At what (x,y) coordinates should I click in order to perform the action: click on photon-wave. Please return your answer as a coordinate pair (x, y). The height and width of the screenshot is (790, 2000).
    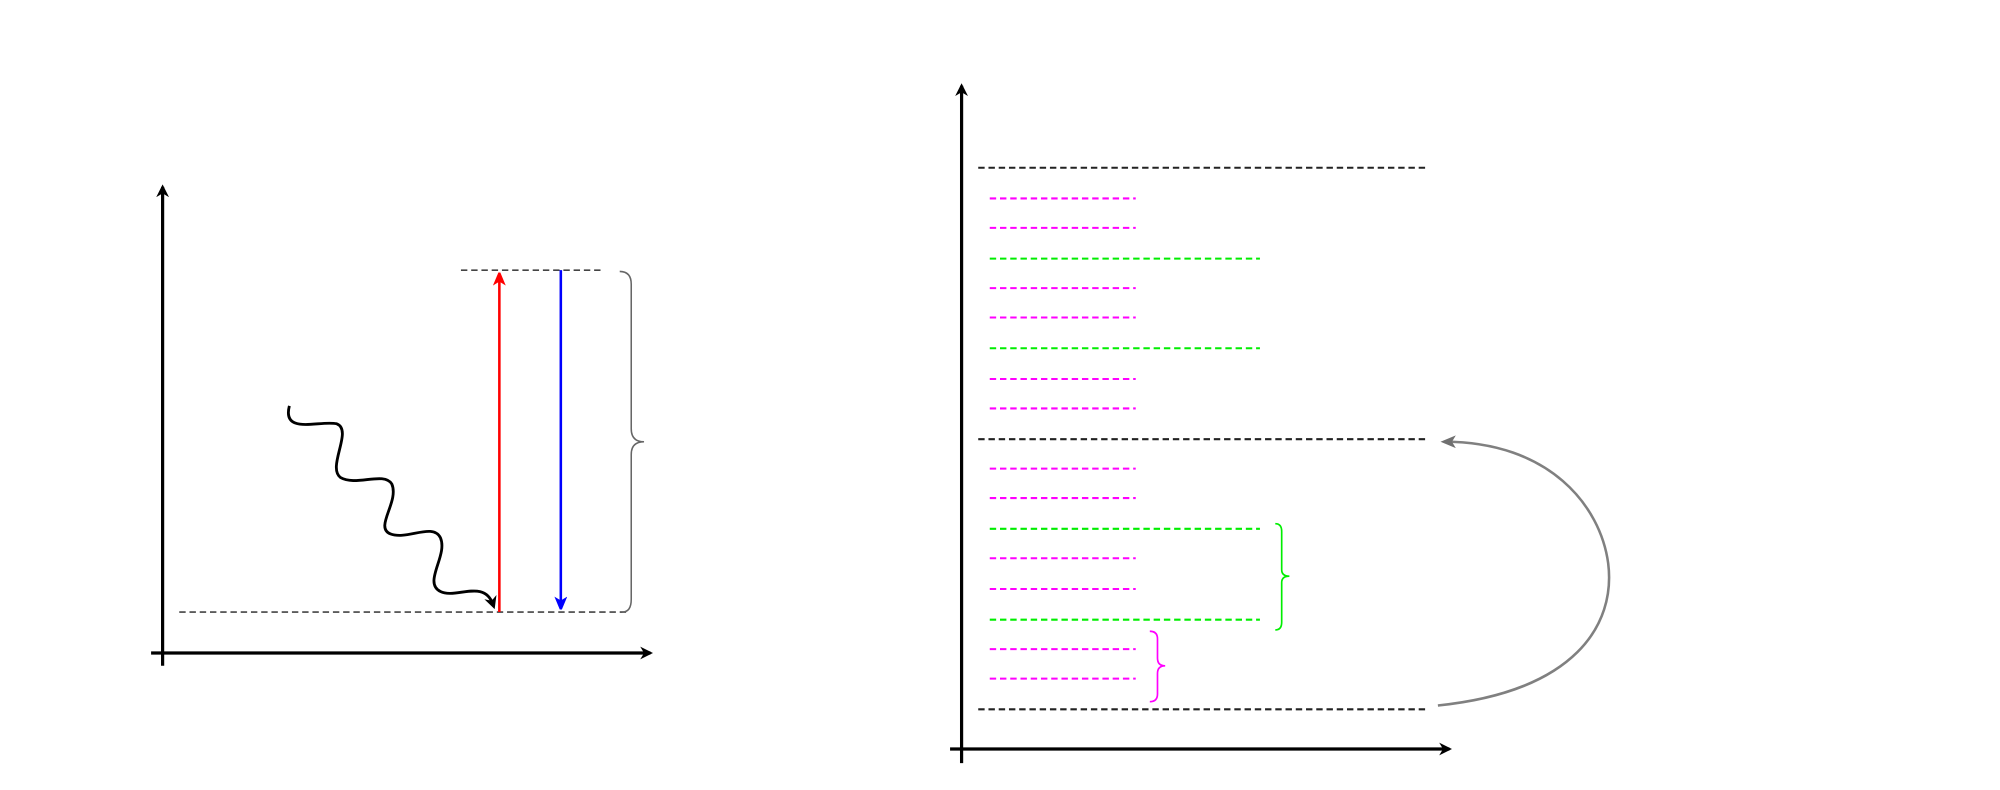
    Looking at the image, I should click on (391, 507).